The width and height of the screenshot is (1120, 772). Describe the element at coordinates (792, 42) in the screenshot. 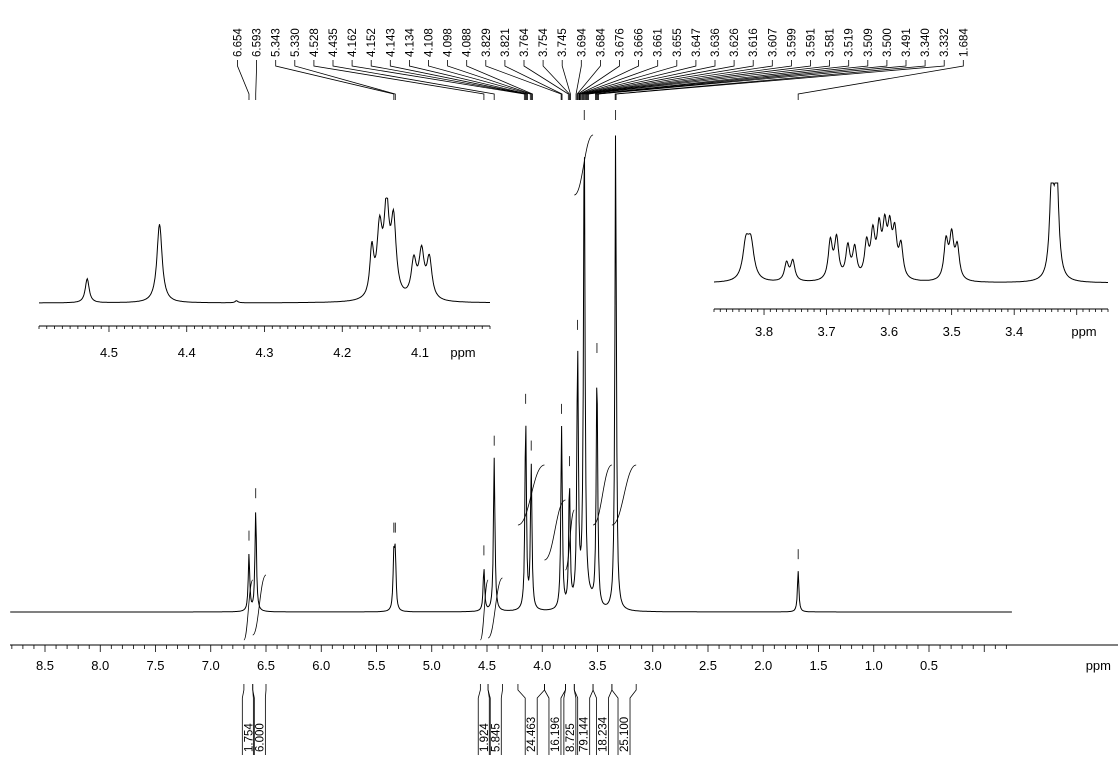

I see `peak-label: 3.599` at that location.